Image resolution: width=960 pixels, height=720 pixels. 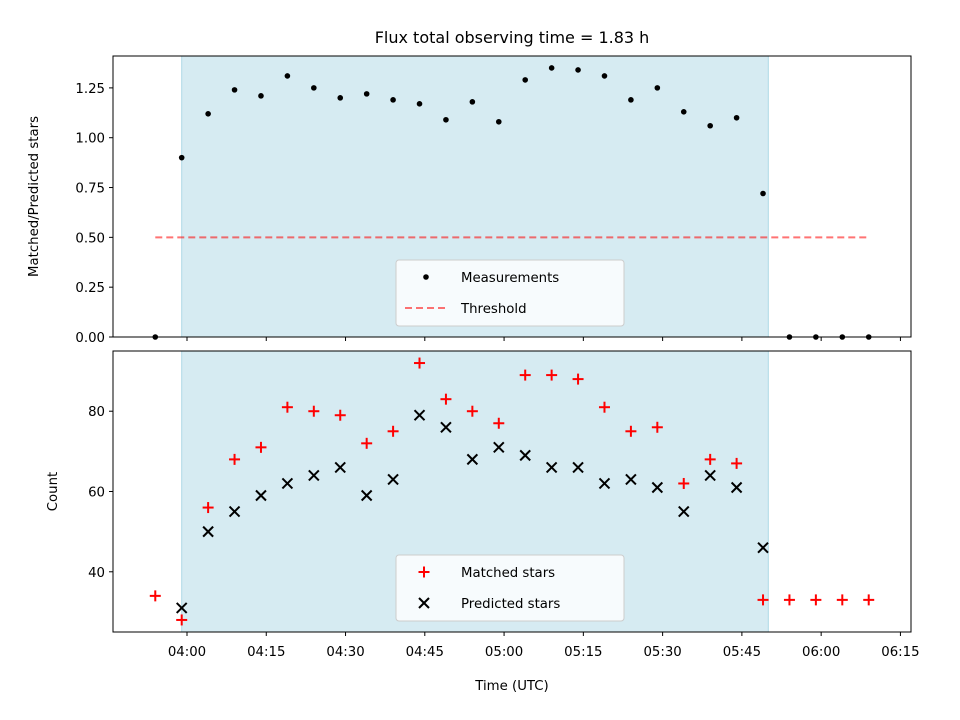 I want to click on predicted-stars-legend-label: Predicted stars, so click(x=510, y=604).